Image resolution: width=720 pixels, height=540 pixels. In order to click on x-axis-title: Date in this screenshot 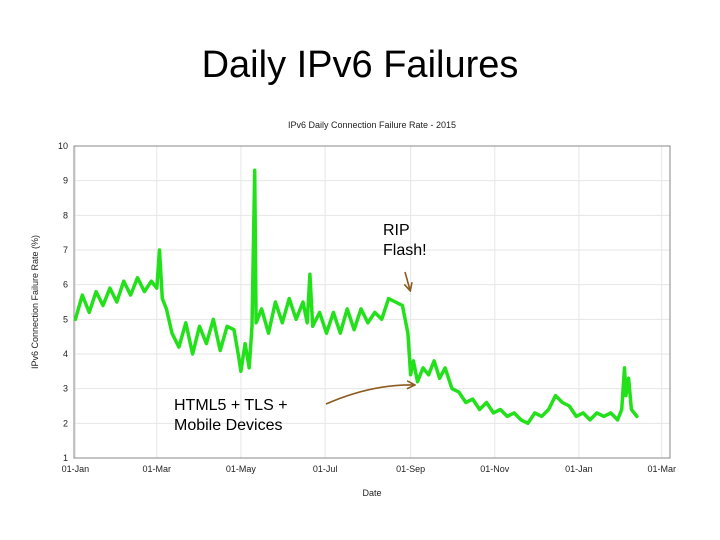, I will do `click(371, 493)`.